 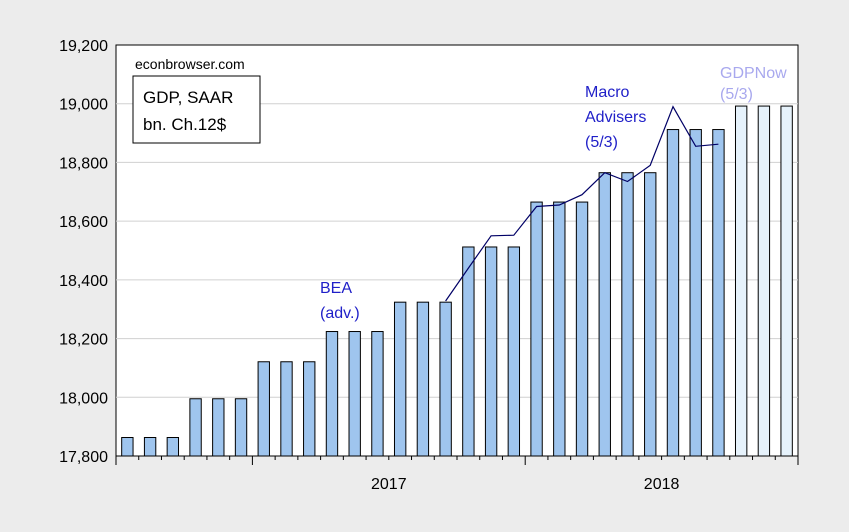 I want to click on annotation-gdpnow: GDPNow (5/3), so click(x=753, y=84).